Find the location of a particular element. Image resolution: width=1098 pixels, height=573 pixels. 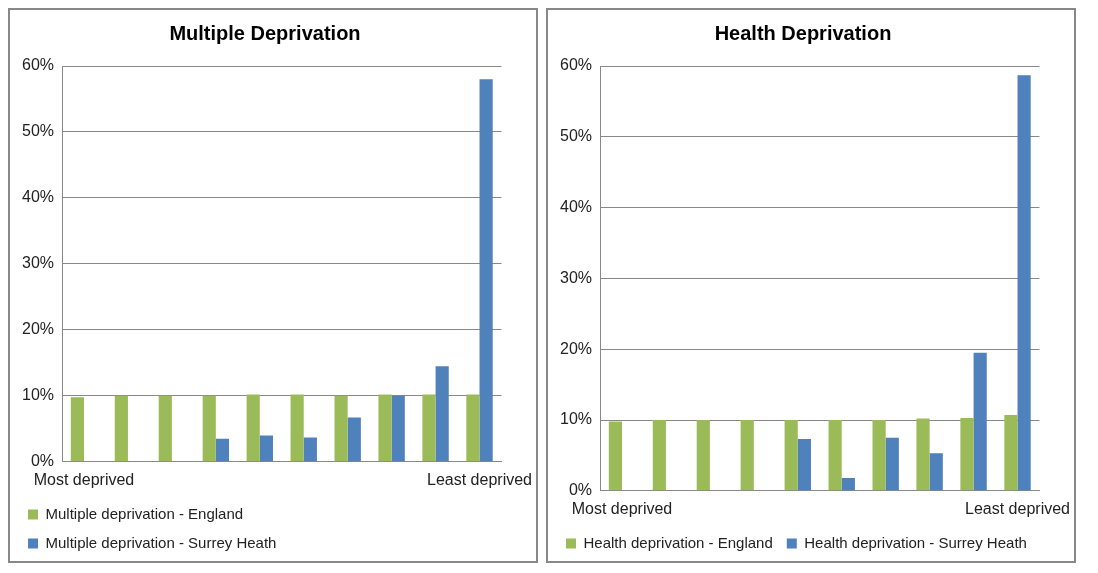

legend-label: Health deprivation - Surrey Heath is located at coordinates (915, 542).